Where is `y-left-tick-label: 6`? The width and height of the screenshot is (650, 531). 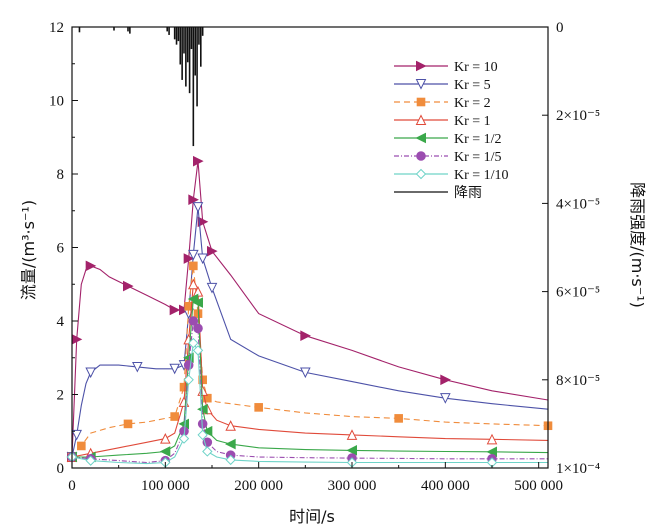 y-left-tick-label: 6 is located at coordinates (61, 249).